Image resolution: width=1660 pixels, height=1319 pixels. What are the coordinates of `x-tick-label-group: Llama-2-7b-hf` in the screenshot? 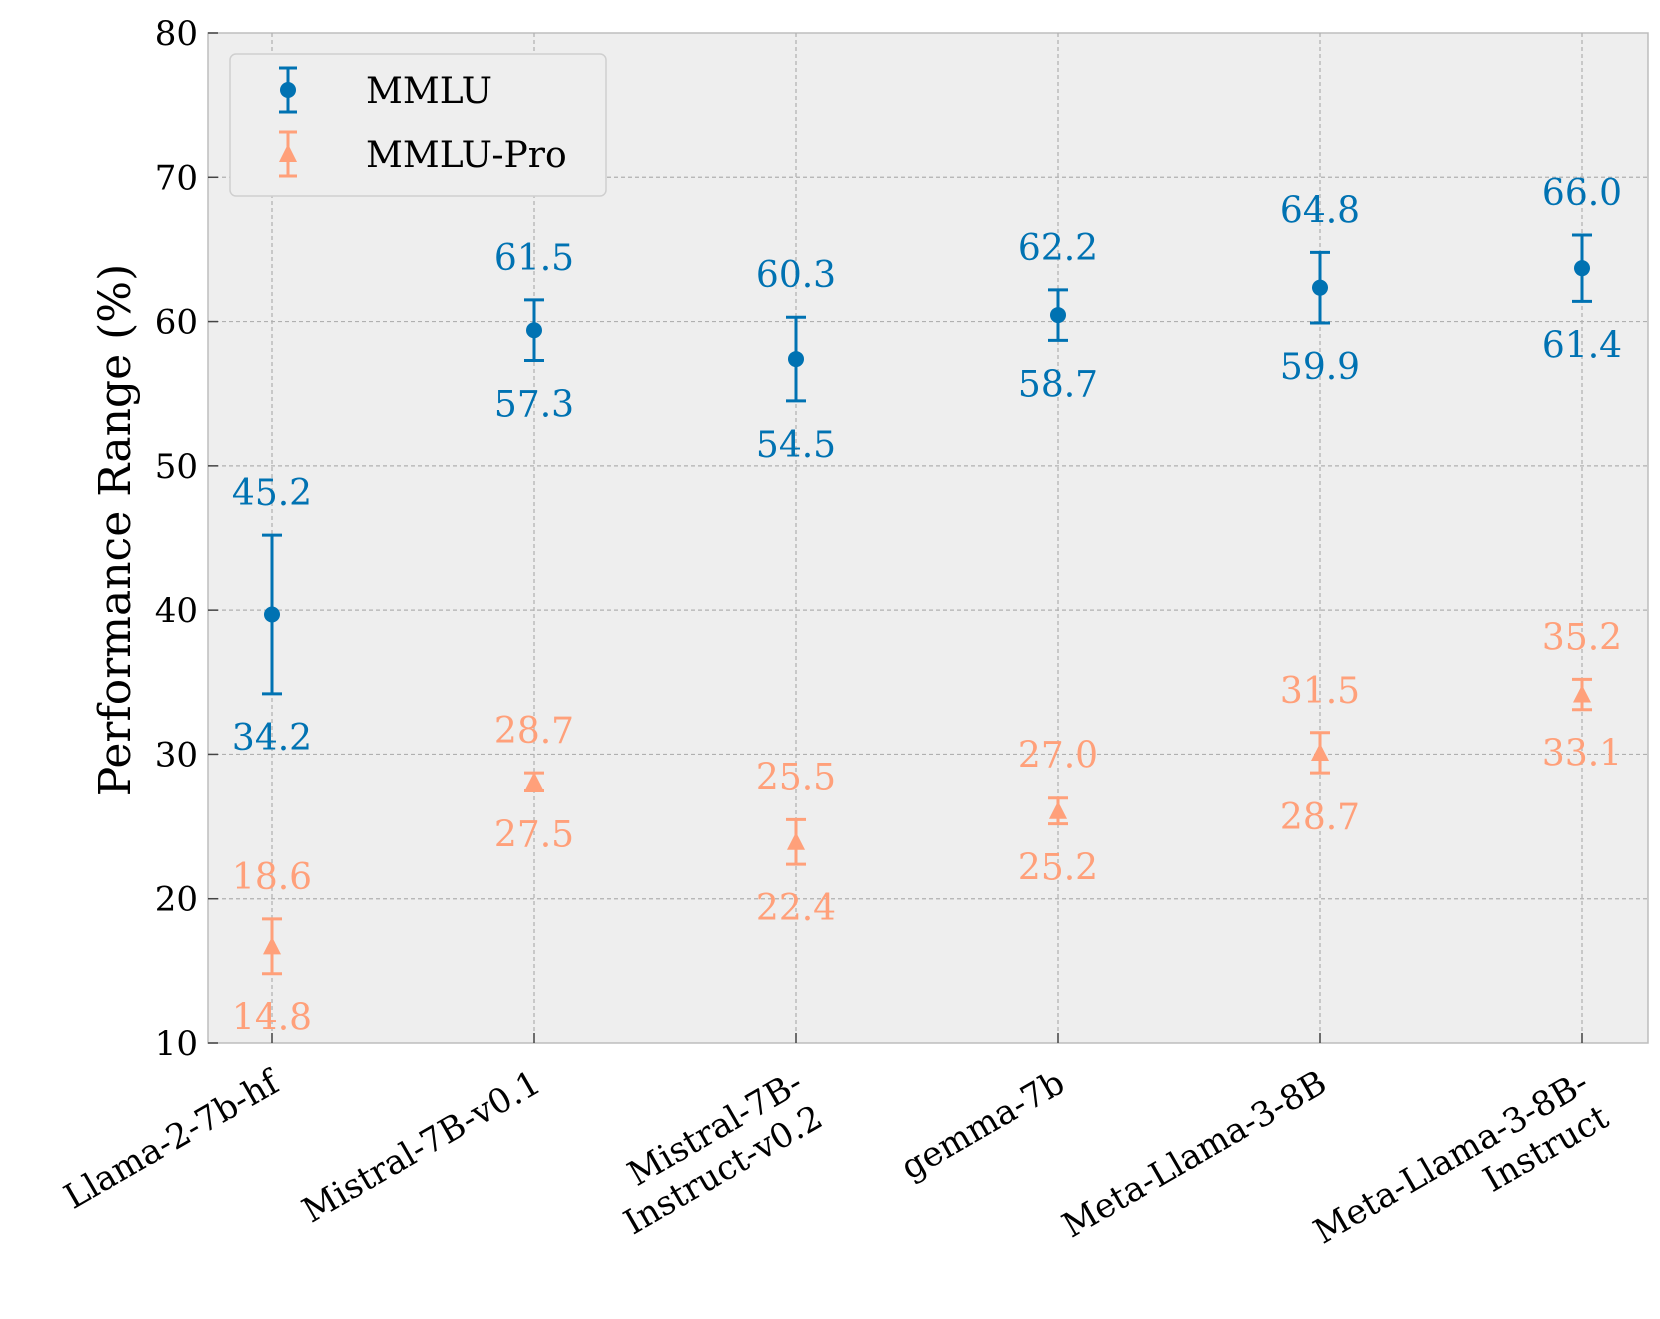 It's located at (172, 1139).